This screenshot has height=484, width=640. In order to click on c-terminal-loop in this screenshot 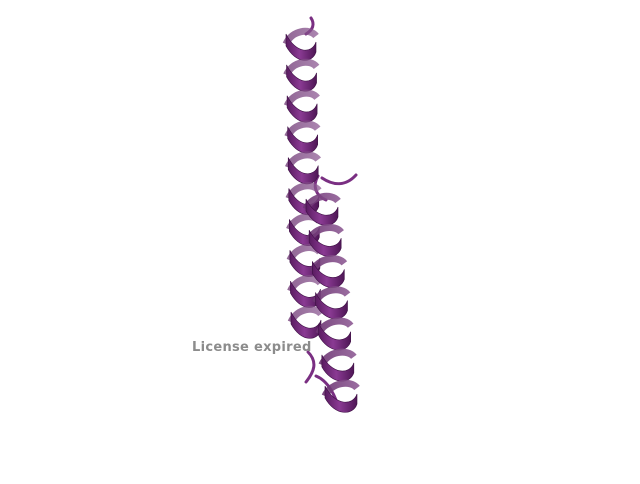, I will do `click(310, 367)`.